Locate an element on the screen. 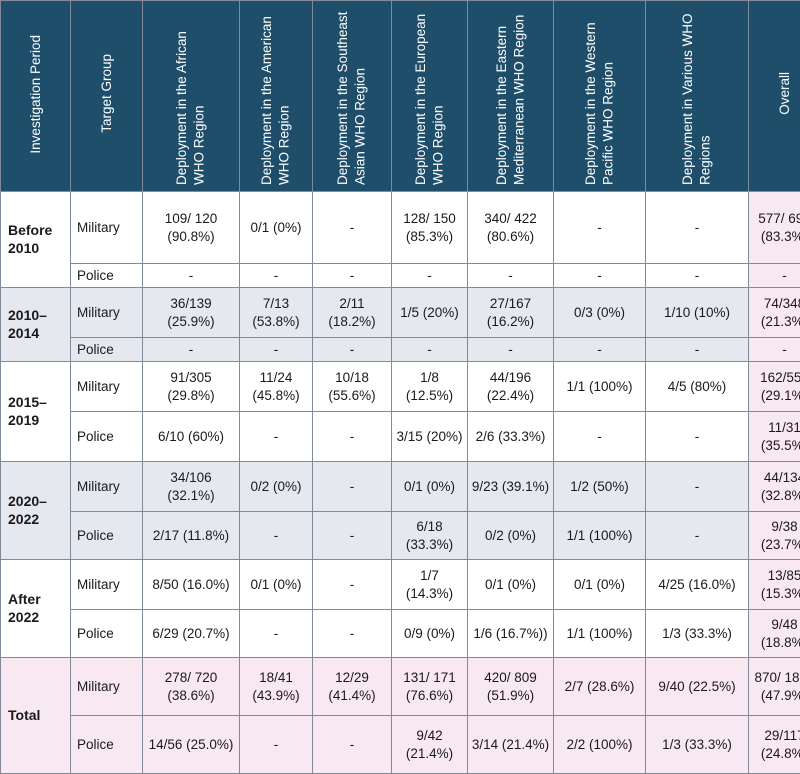 The width and height of the screenshot is (800, 774). value-cell: 1/5 (20%) is located at coordinates (430, 313).